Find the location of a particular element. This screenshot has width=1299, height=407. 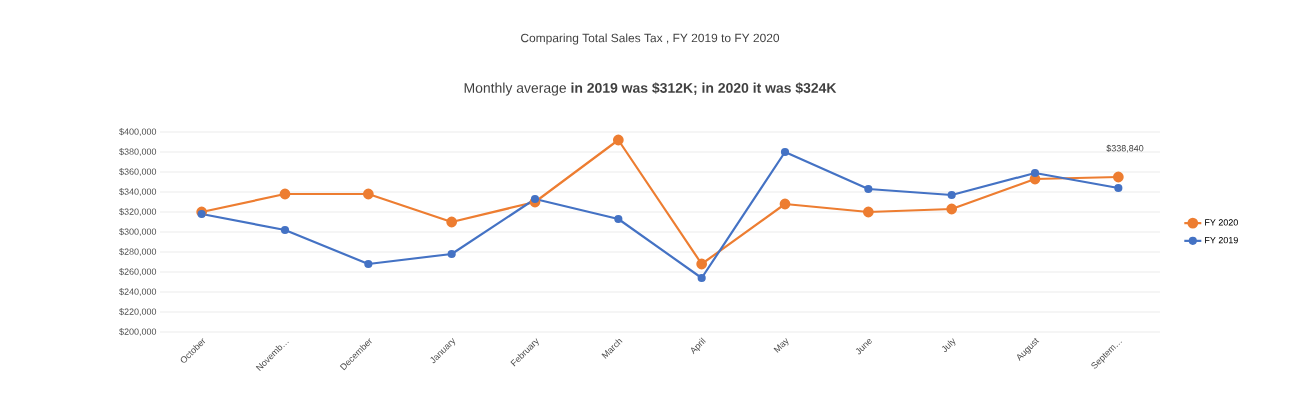

y-tick-label: $240,000 is located at coordinates (138, 292).